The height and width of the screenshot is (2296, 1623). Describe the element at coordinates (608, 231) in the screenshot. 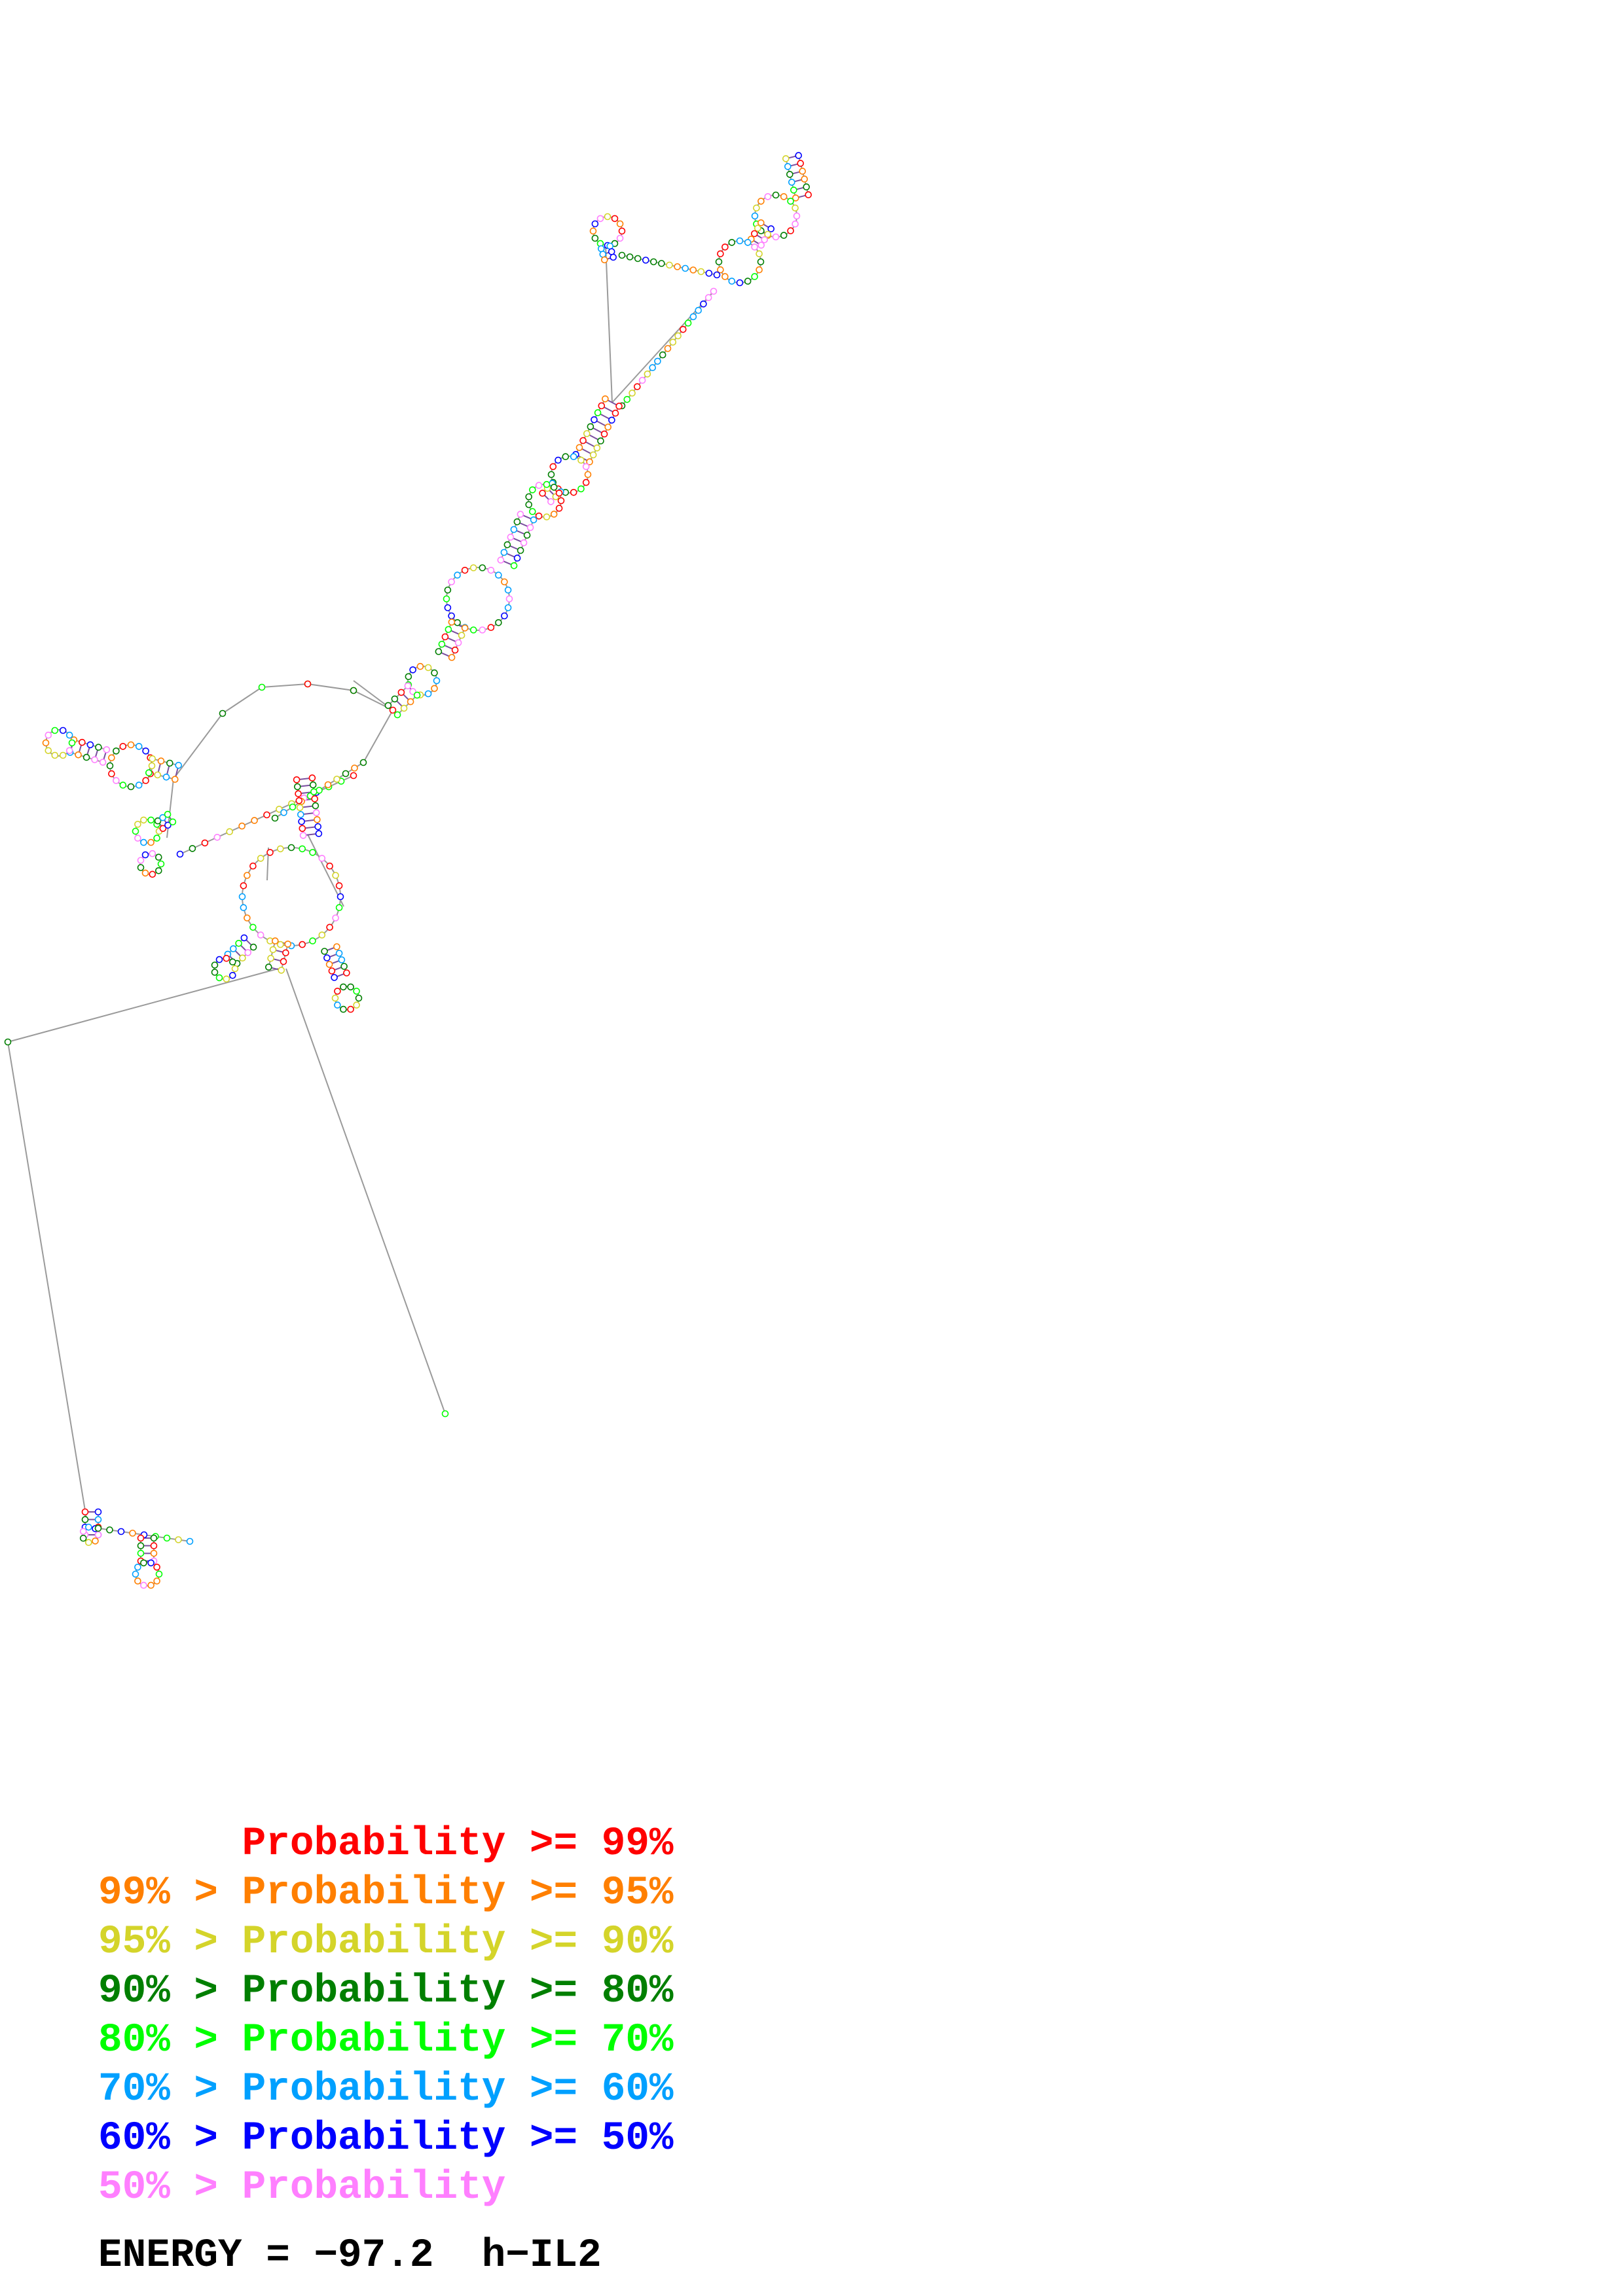

I see `loop` at that location.